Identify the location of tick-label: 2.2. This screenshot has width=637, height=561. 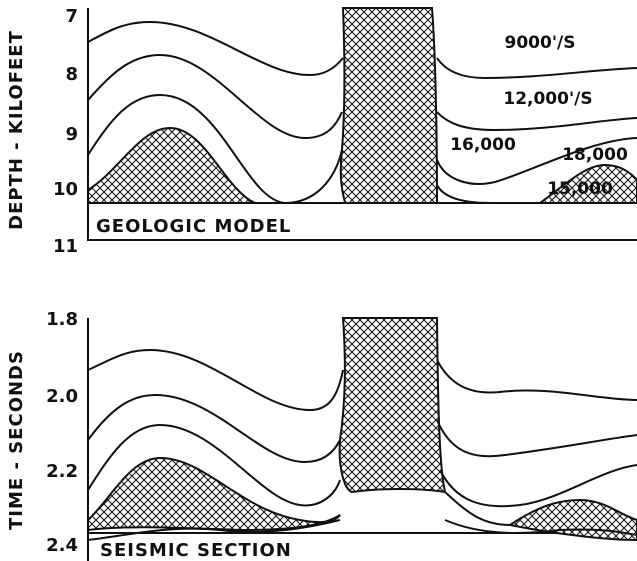
(62, 471).